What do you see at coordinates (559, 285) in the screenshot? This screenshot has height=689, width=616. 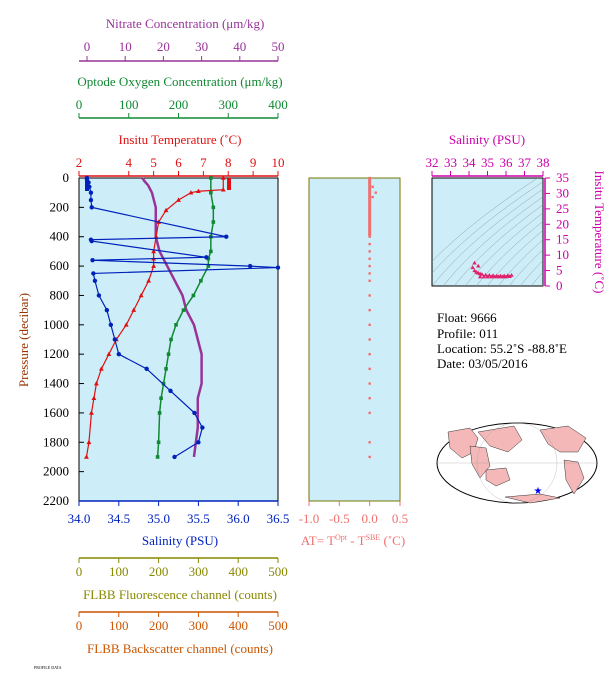 I see `ts-temperature-tick-label: 0` at bounding box center [559, 285].